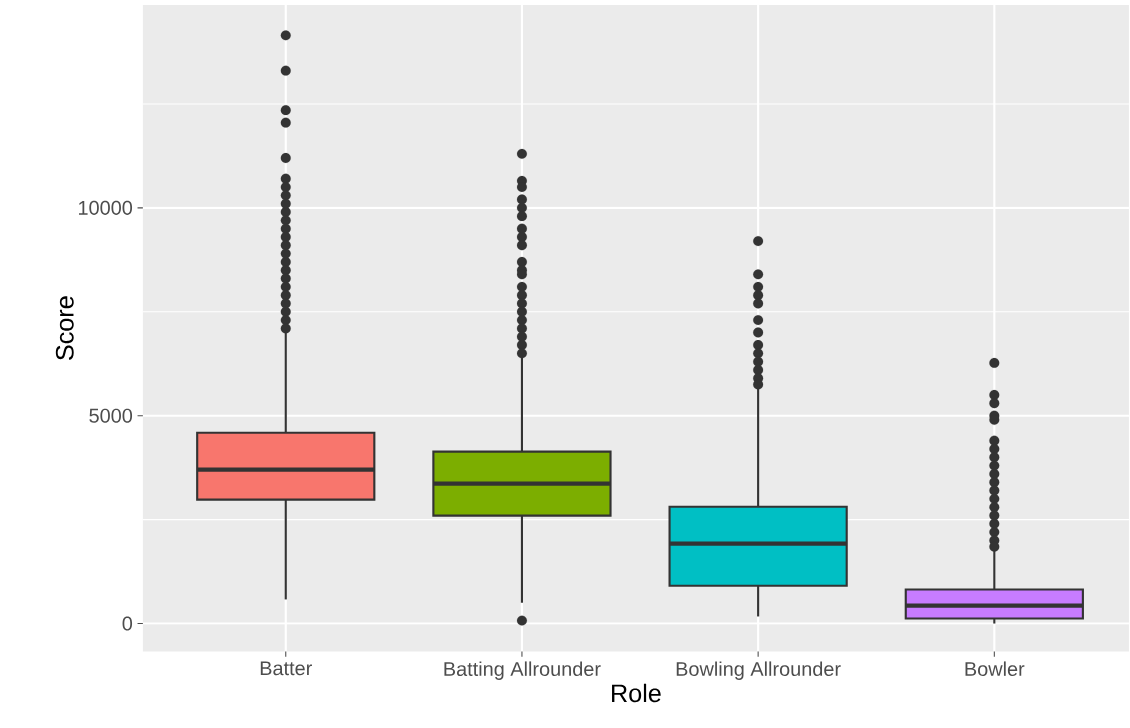 This screenshot has width=1130, height=728. What do you see at coordinates (64, 328) in the screenshot?
I see `y-axis-title: Score` at bounding box center [64, 328].